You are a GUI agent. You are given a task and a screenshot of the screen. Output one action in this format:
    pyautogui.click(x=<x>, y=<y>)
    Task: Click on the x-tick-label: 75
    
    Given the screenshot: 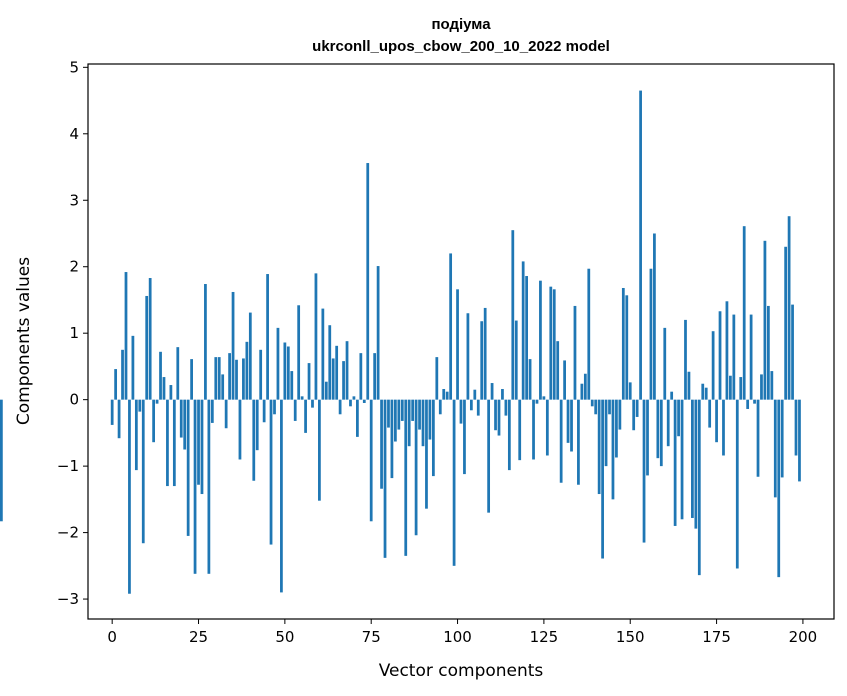 What is the action you would take?
    pyautogui.click(x=371, y=637)
    